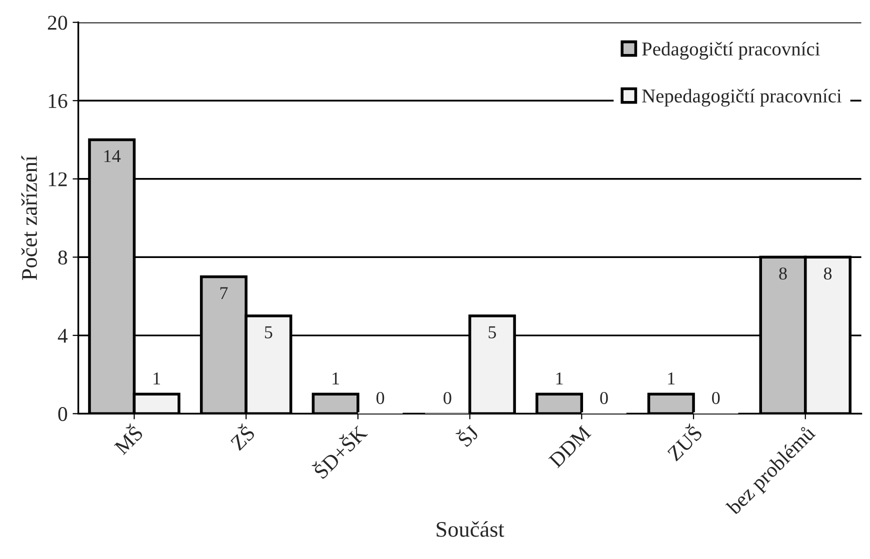 This screenshot has height=559, width=870. I want to click on y-tick-label: 4, so click(63, 335).